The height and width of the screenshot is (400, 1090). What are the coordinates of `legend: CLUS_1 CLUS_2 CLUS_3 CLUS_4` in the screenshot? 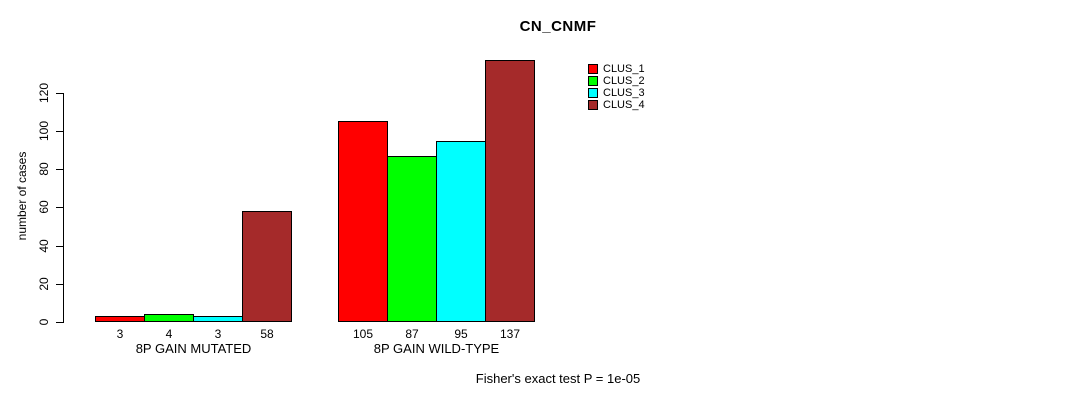 It's located at (616, 87).